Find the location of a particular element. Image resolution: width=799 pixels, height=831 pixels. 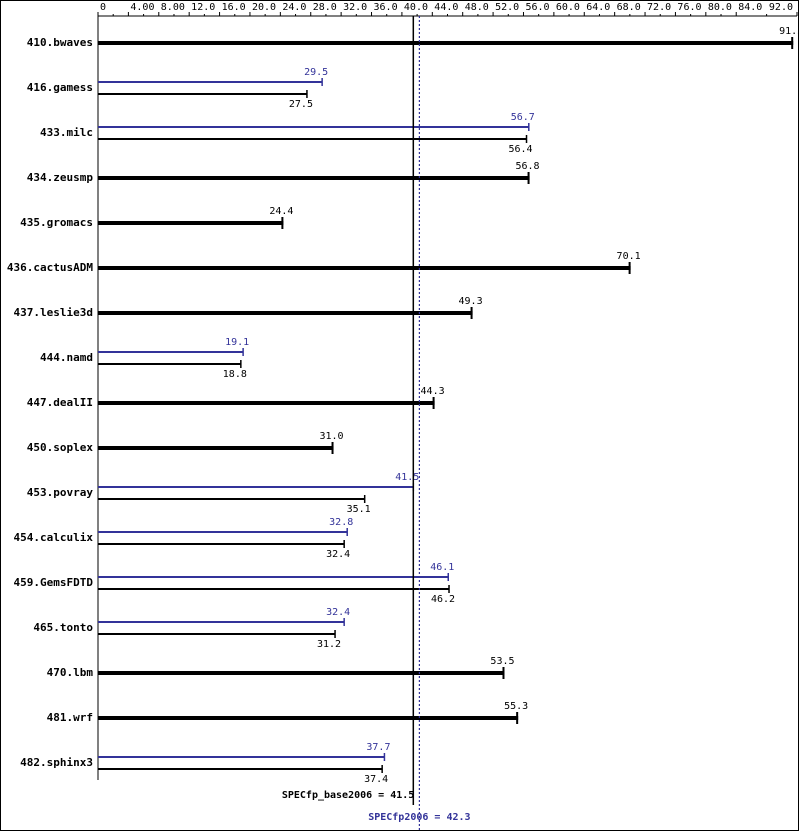

x-tick-label: 60.0 is located at coordinates (568, 7).